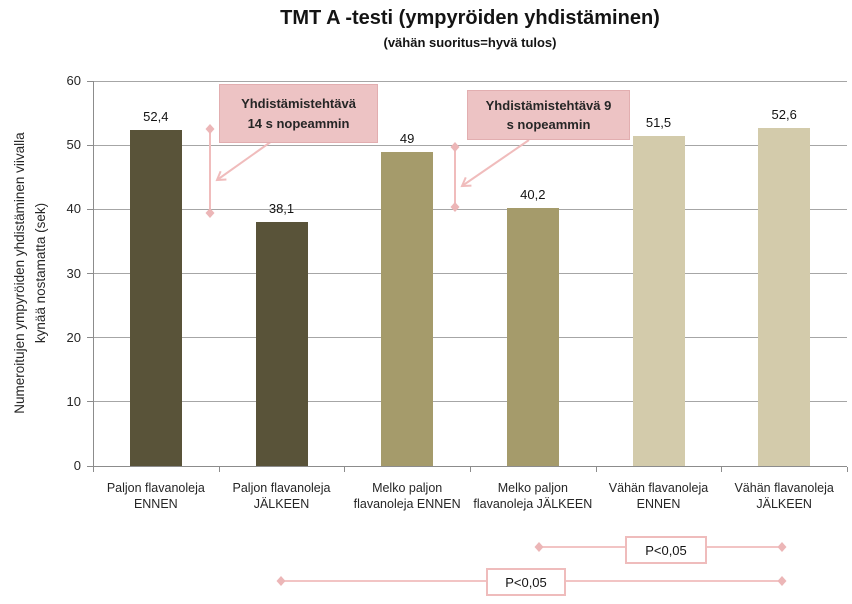 The image size is (852, 604). Describe the element at coordinates (526, 582) in the screenshot. I see `p-value-label-lower: P<0,05` at that location.